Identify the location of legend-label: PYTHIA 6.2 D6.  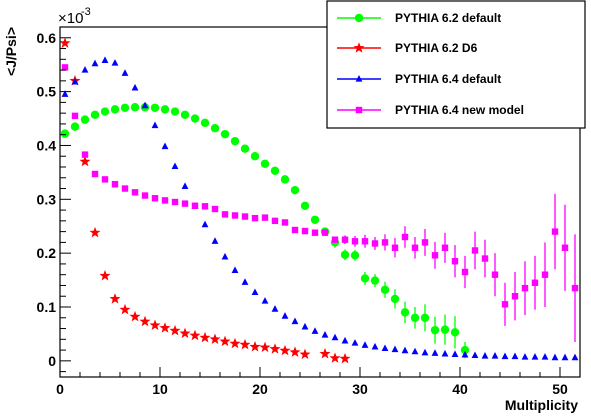
(436, 48).